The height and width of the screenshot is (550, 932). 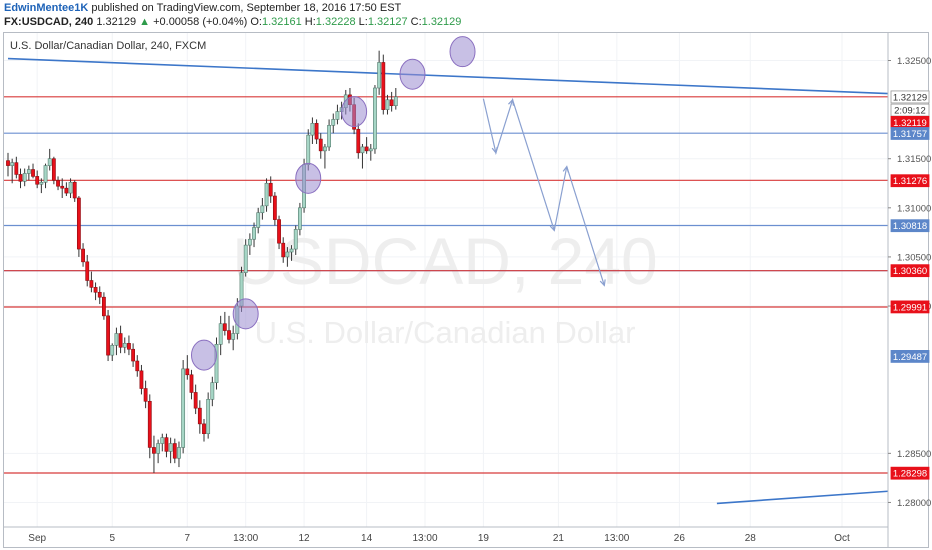 I want to click on author-link: EdwinMentee1K, so click(x=46, y=8).